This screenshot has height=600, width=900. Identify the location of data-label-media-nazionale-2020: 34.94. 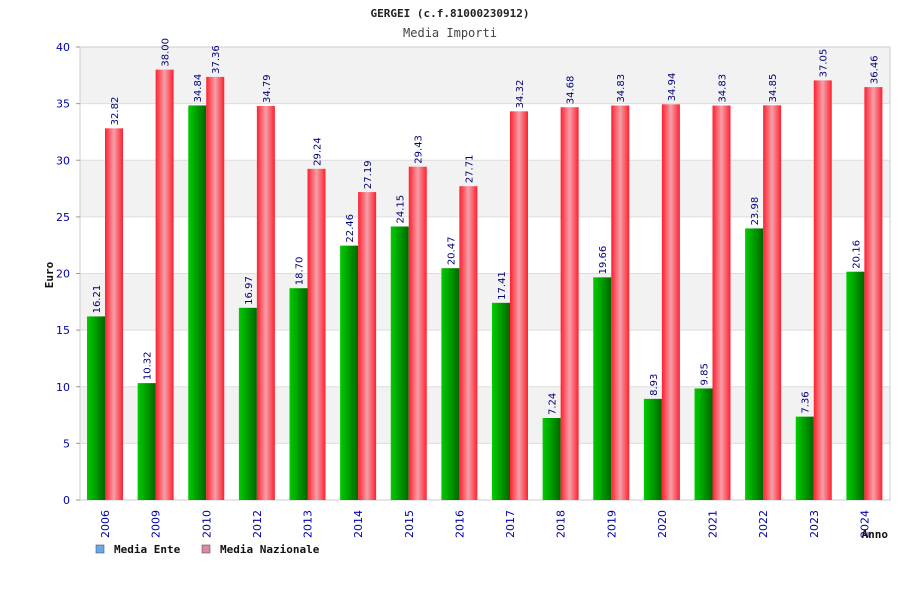
(672, 87).